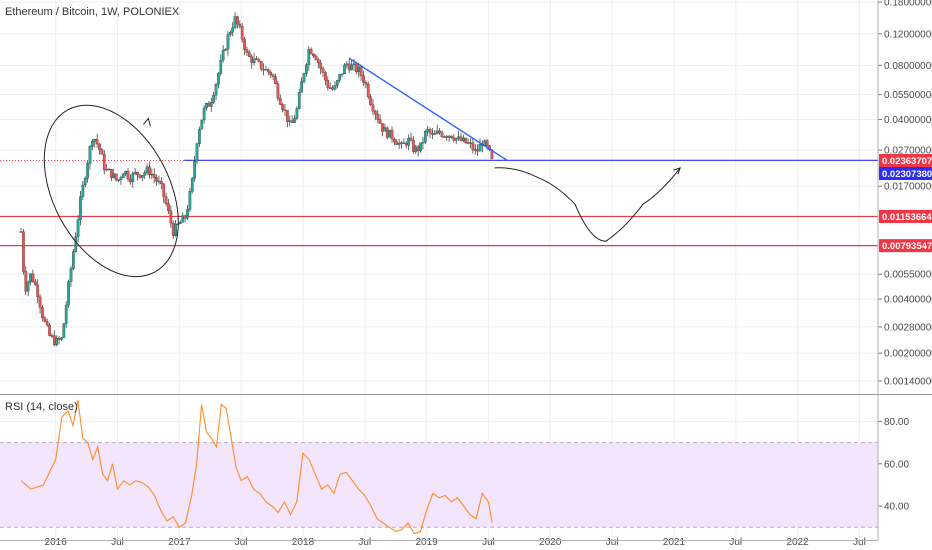  I want to click on y-tick-label: 0.00140000, so click(908, 381).